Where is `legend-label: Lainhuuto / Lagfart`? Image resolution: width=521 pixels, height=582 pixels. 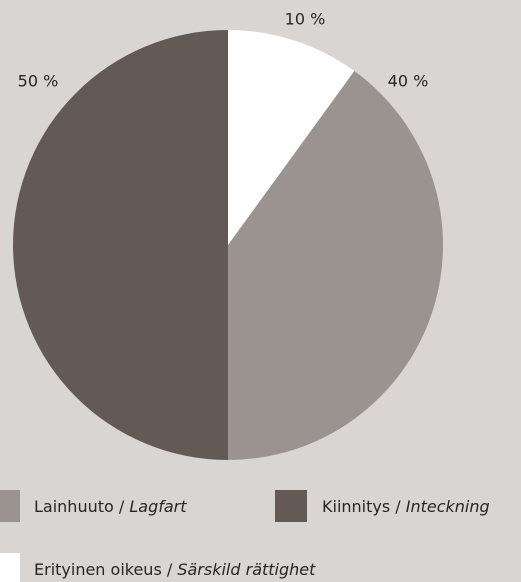
legend-label: Lainhuuto / Lagfart is located at coordinates (110, 506).